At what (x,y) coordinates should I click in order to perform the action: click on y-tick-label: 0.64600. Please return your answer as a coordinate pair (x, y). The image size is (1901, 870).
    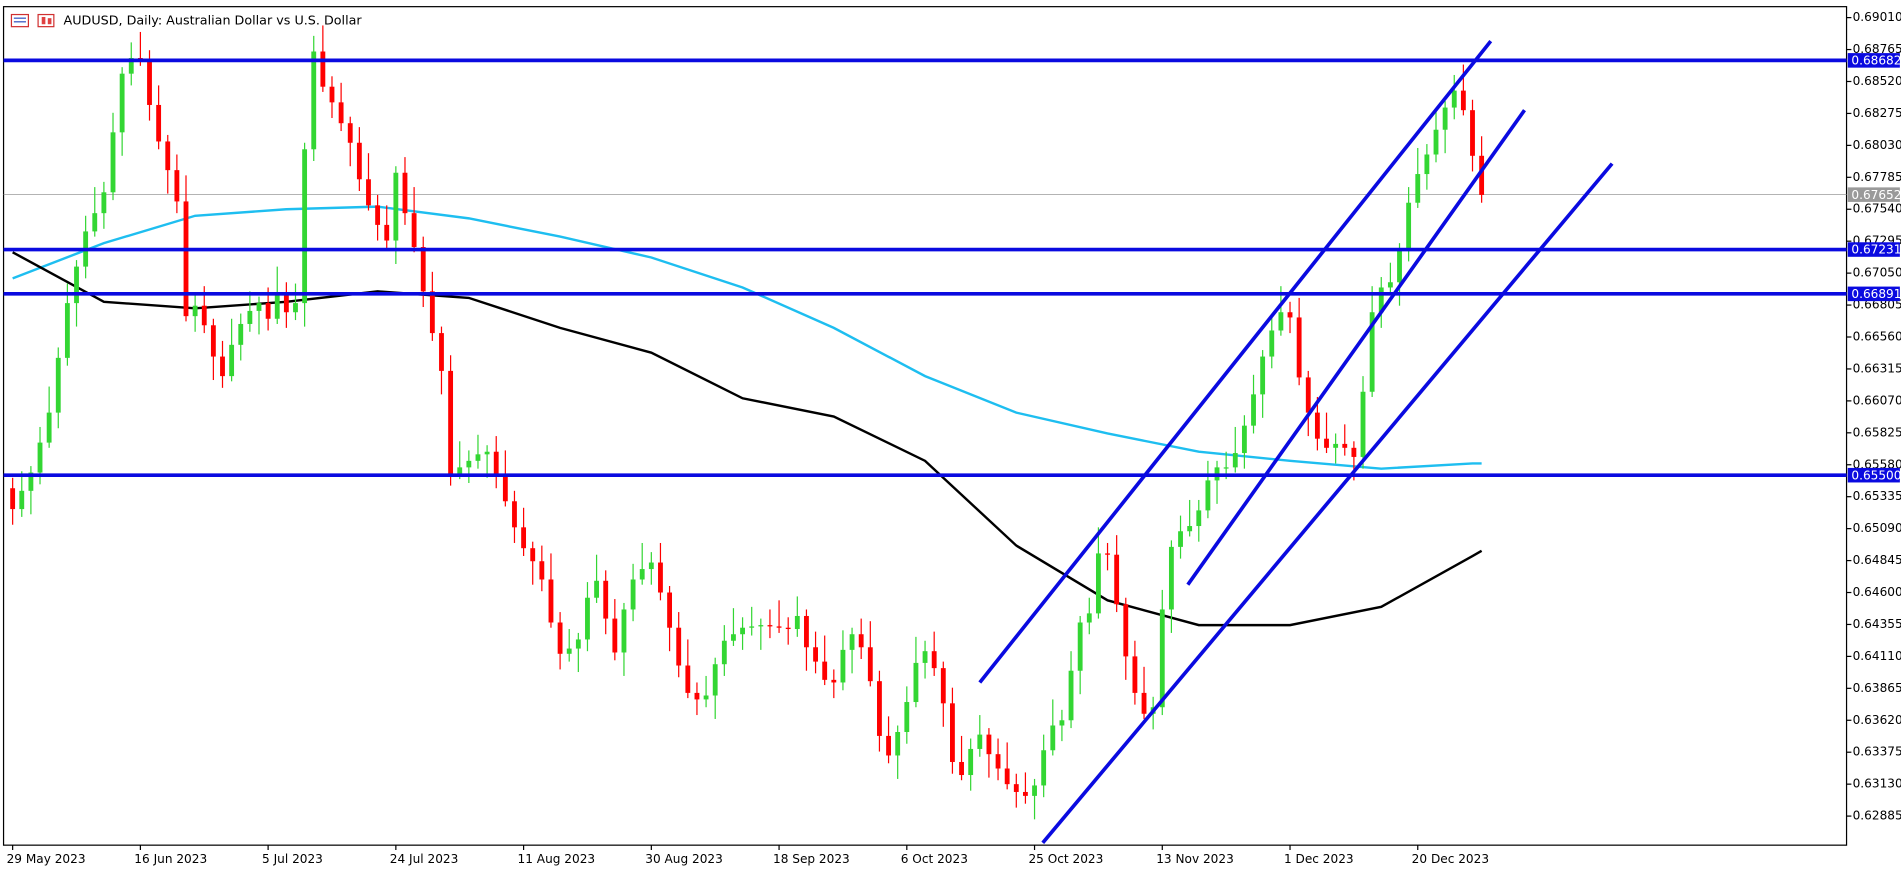
    Looking at the image, I should click on (1877, 592).